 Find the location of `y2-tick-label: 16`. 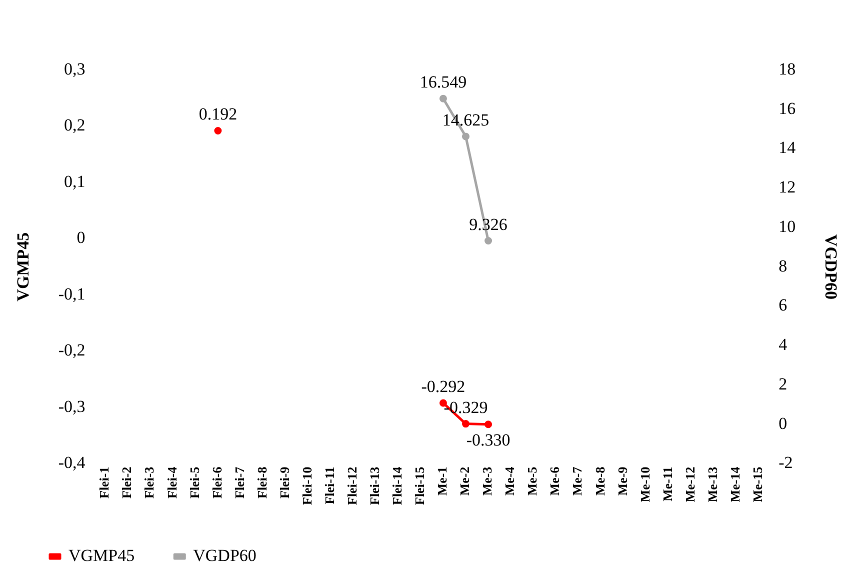

y2-tick-label: 16 is located at coordinates (787, 108).